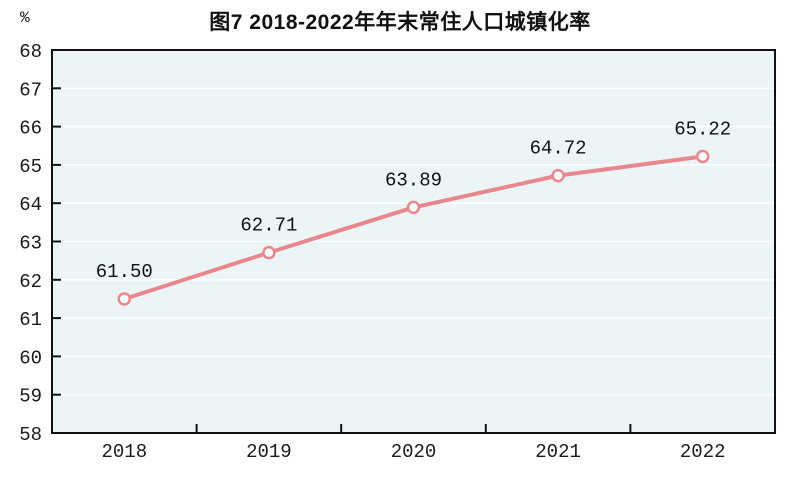 The height and width of the screenshot is (483, 800). I want to click on data-point-label: 64.72, so click(558, 149).